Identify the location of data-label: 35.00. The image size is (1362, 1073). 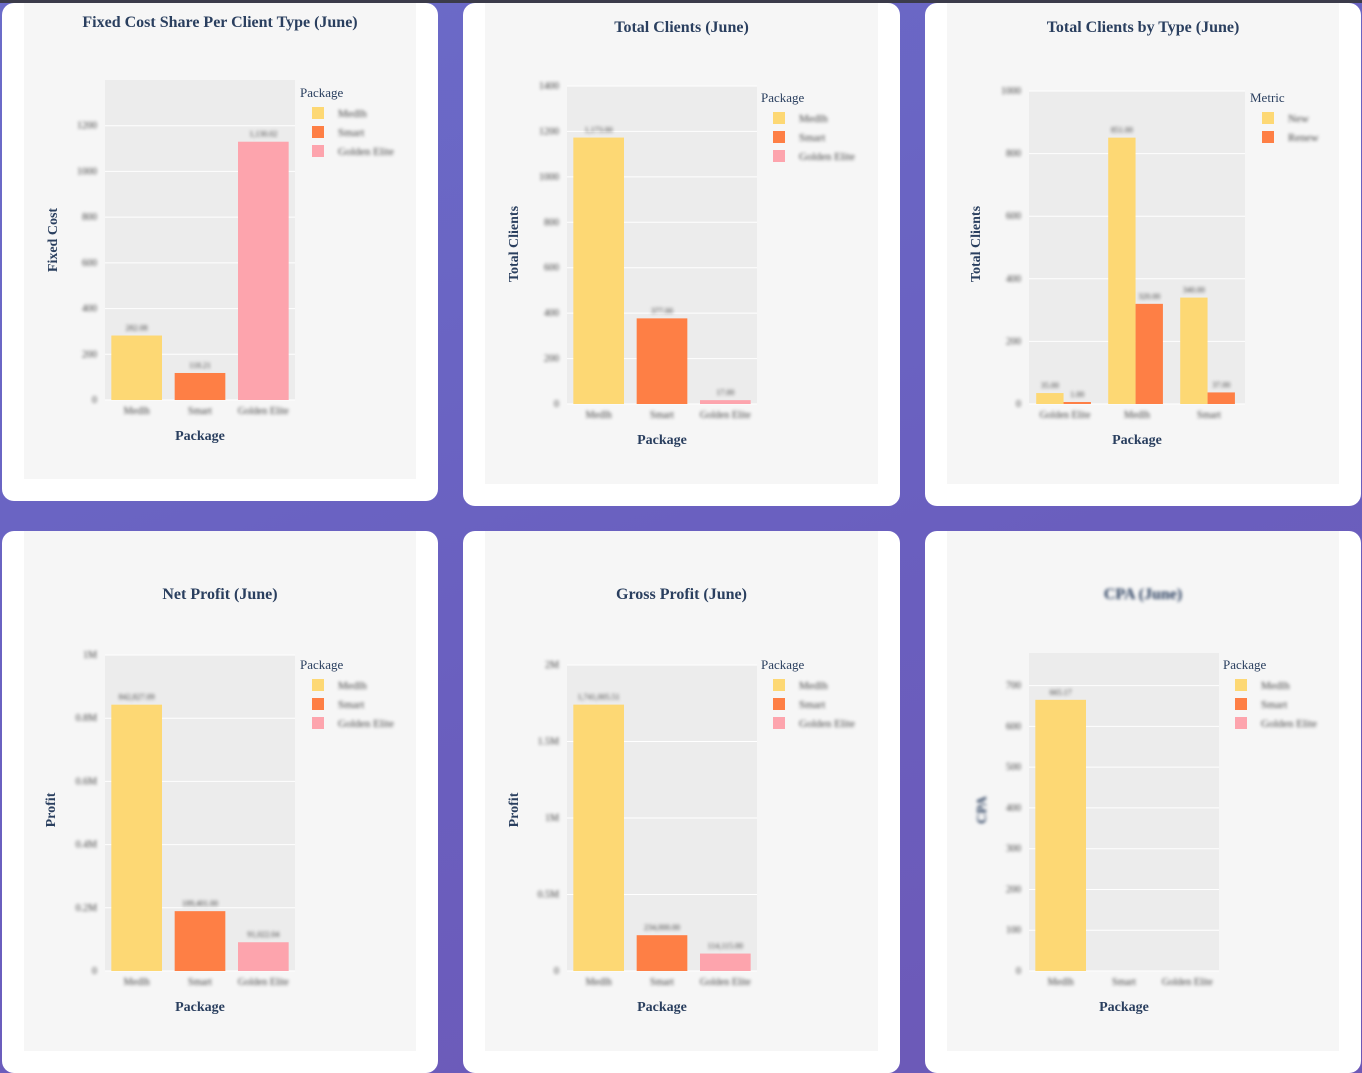
(1050, 385).